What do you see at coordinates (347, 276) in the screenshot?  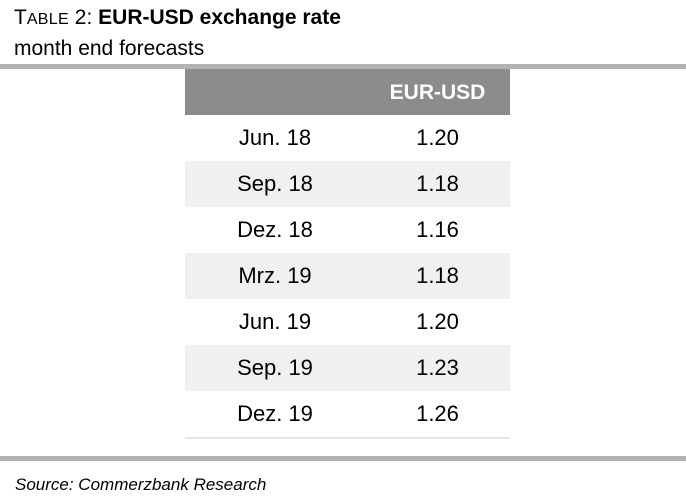 I see `table-row: Mrz. 19 1.18` at bounding box center [347, 276].